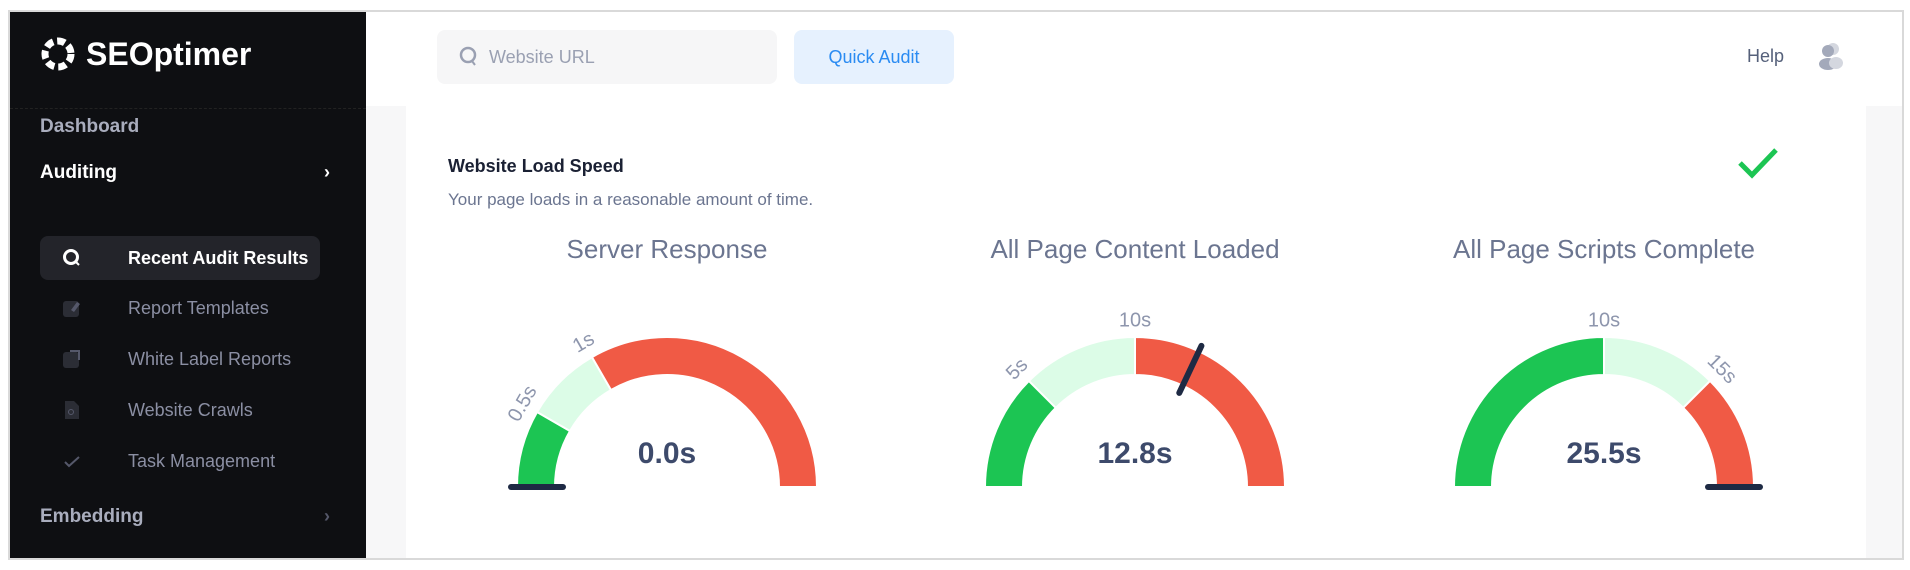  What do you see at coordinates (185, 173) in the screenshot?
I see `sidebar-item-auditing: Auditing ›` at bounding box center [185, 173].